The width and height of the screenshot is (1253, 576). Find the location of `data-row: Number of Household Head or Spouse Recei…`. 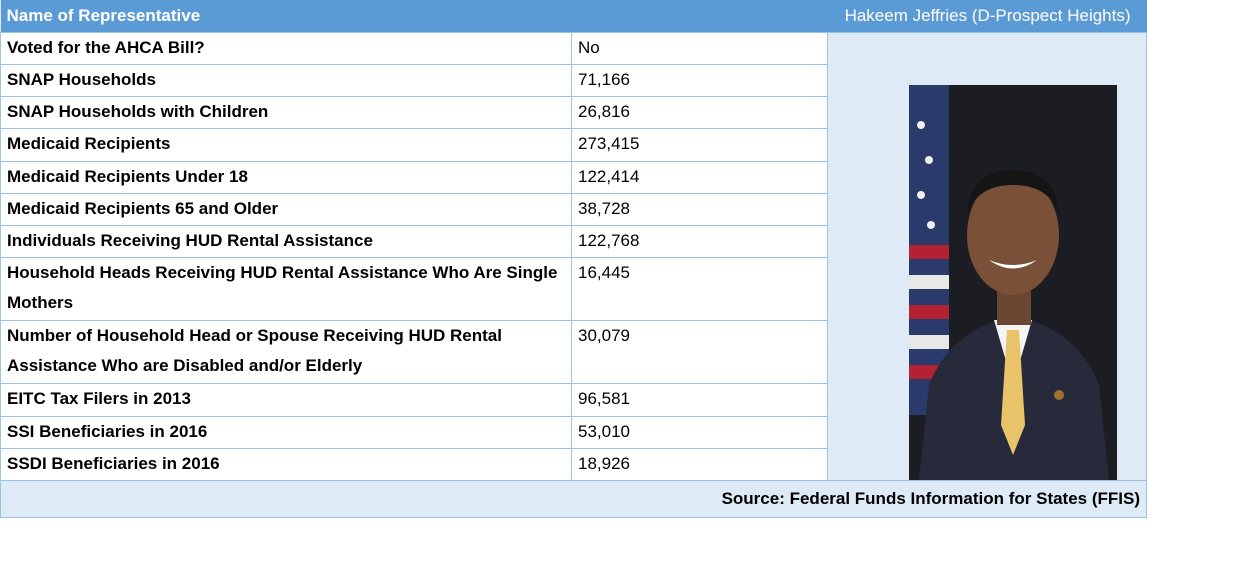

data-row: Number of Household Head or Spouse Recei… is located at coordinates (573, 352).